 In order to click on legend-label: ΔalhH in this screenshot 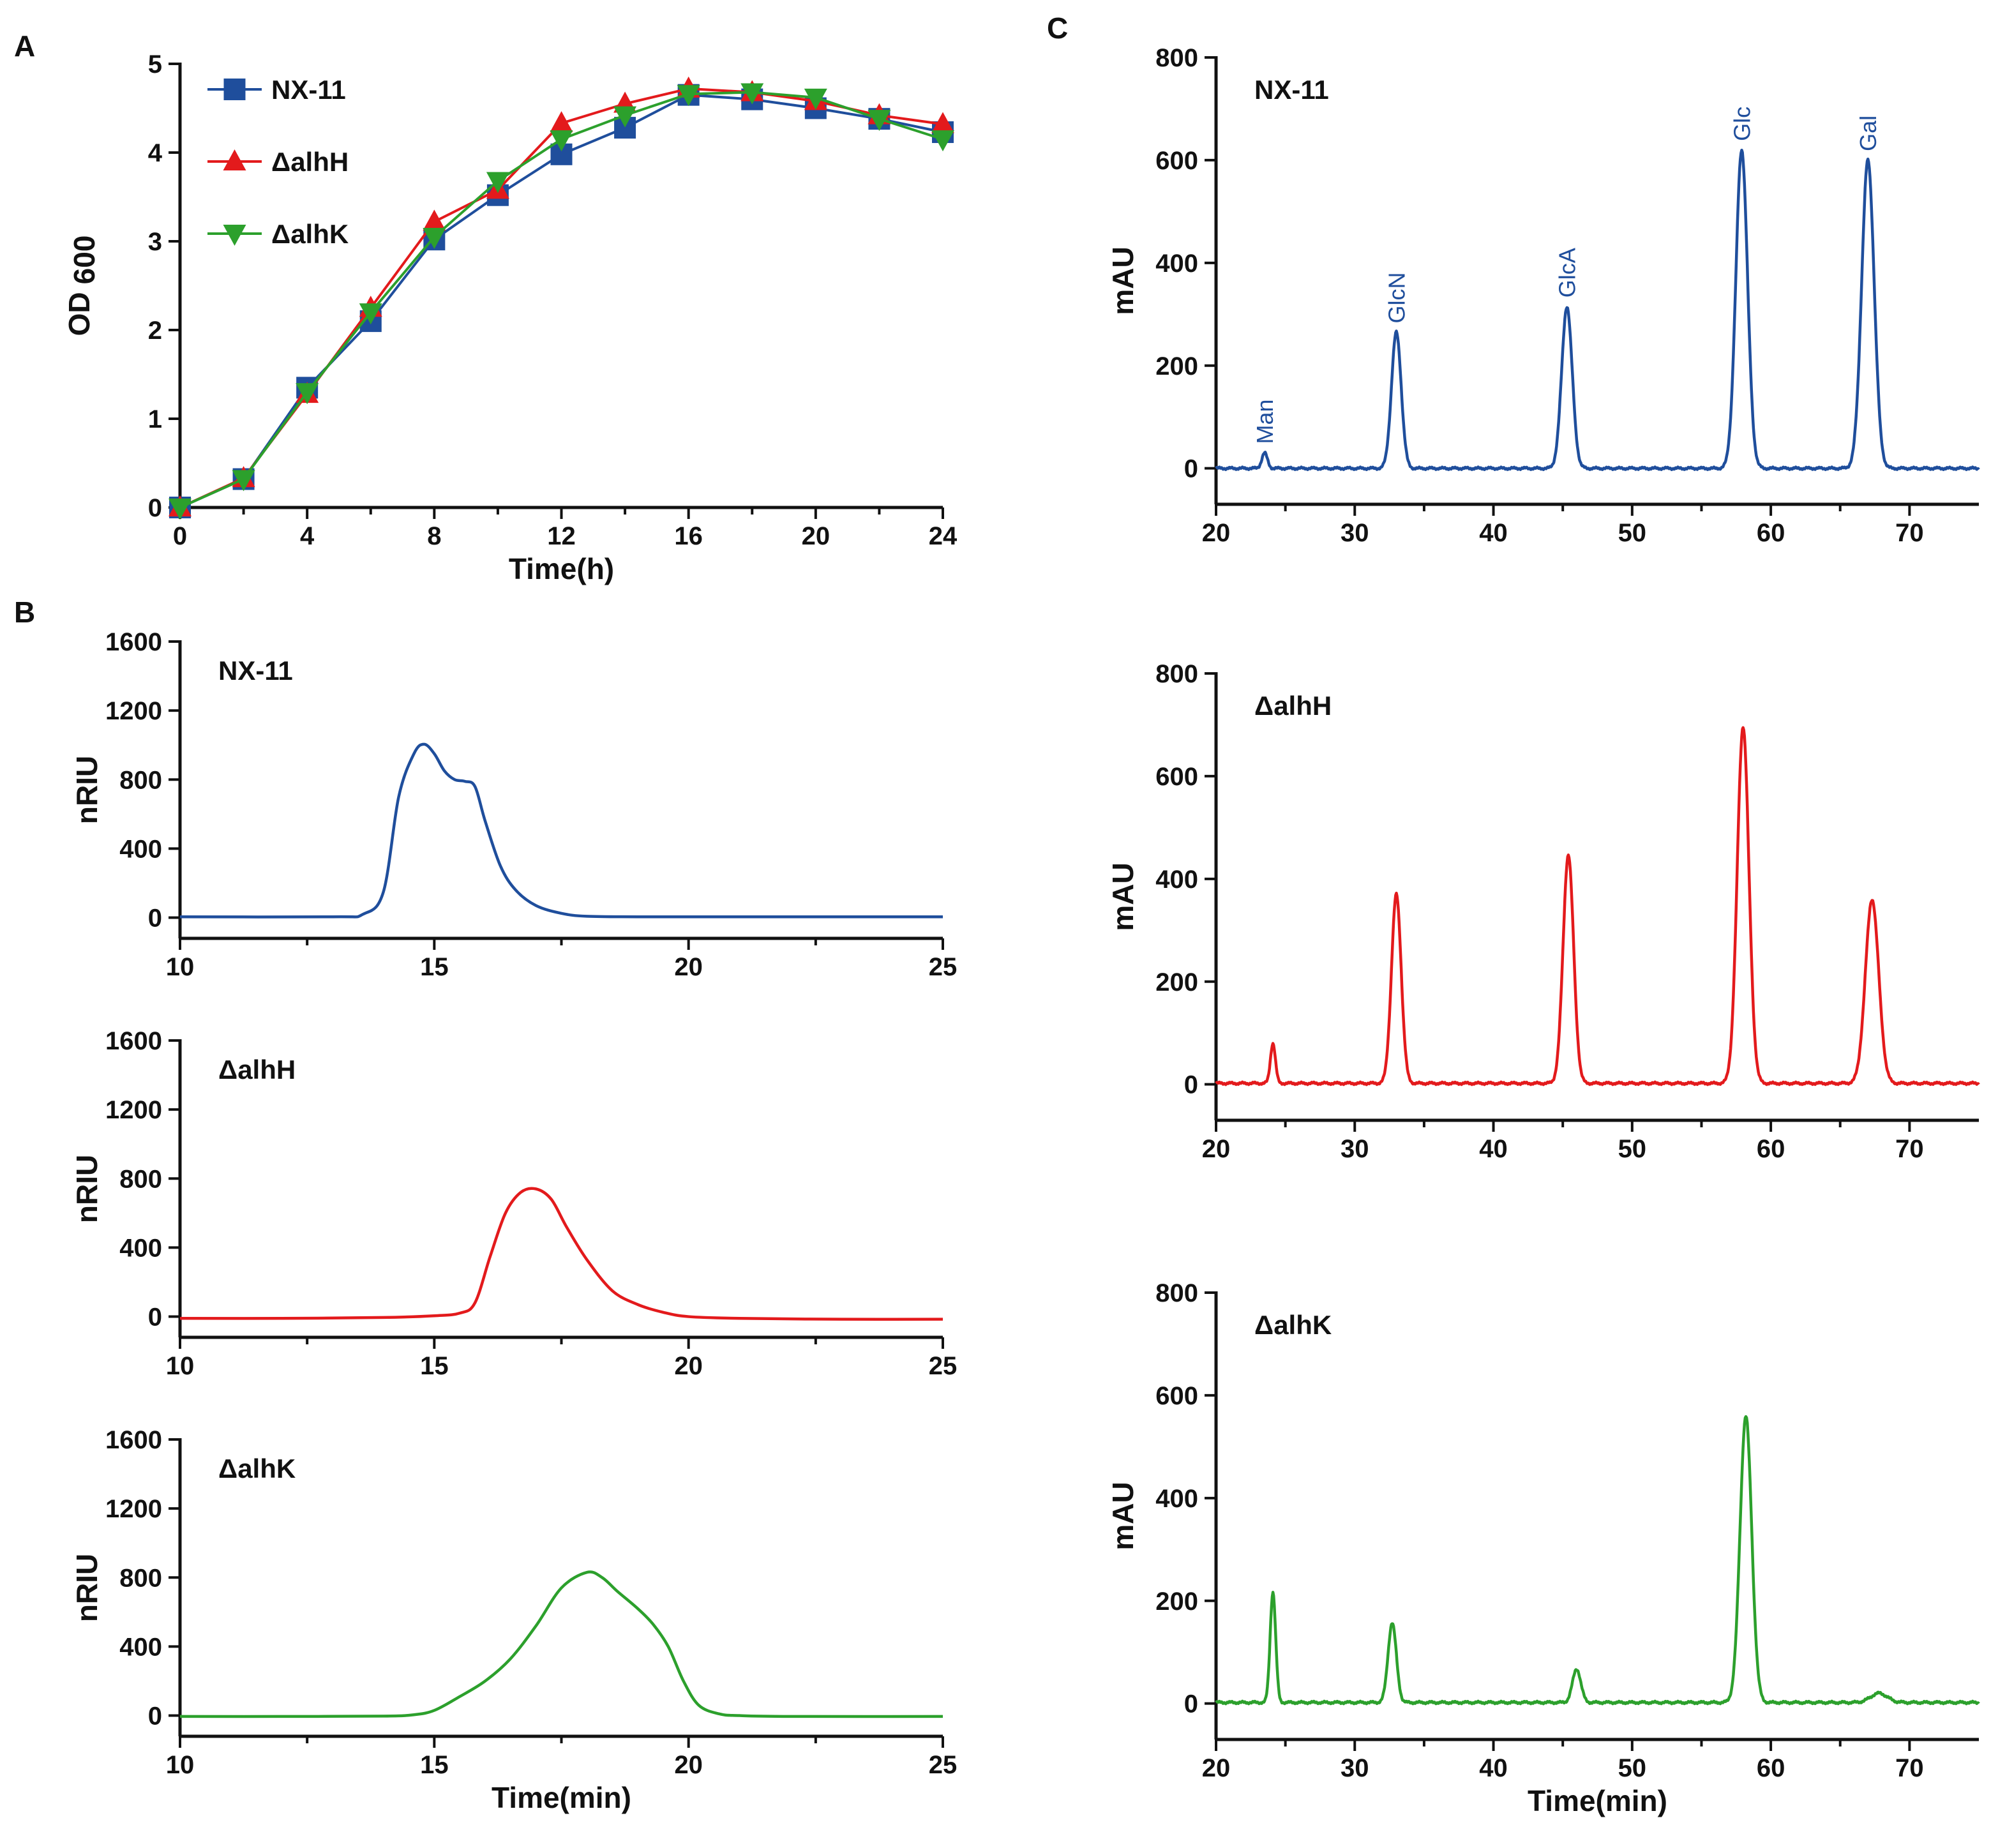, I will do `click(310, 162)`.